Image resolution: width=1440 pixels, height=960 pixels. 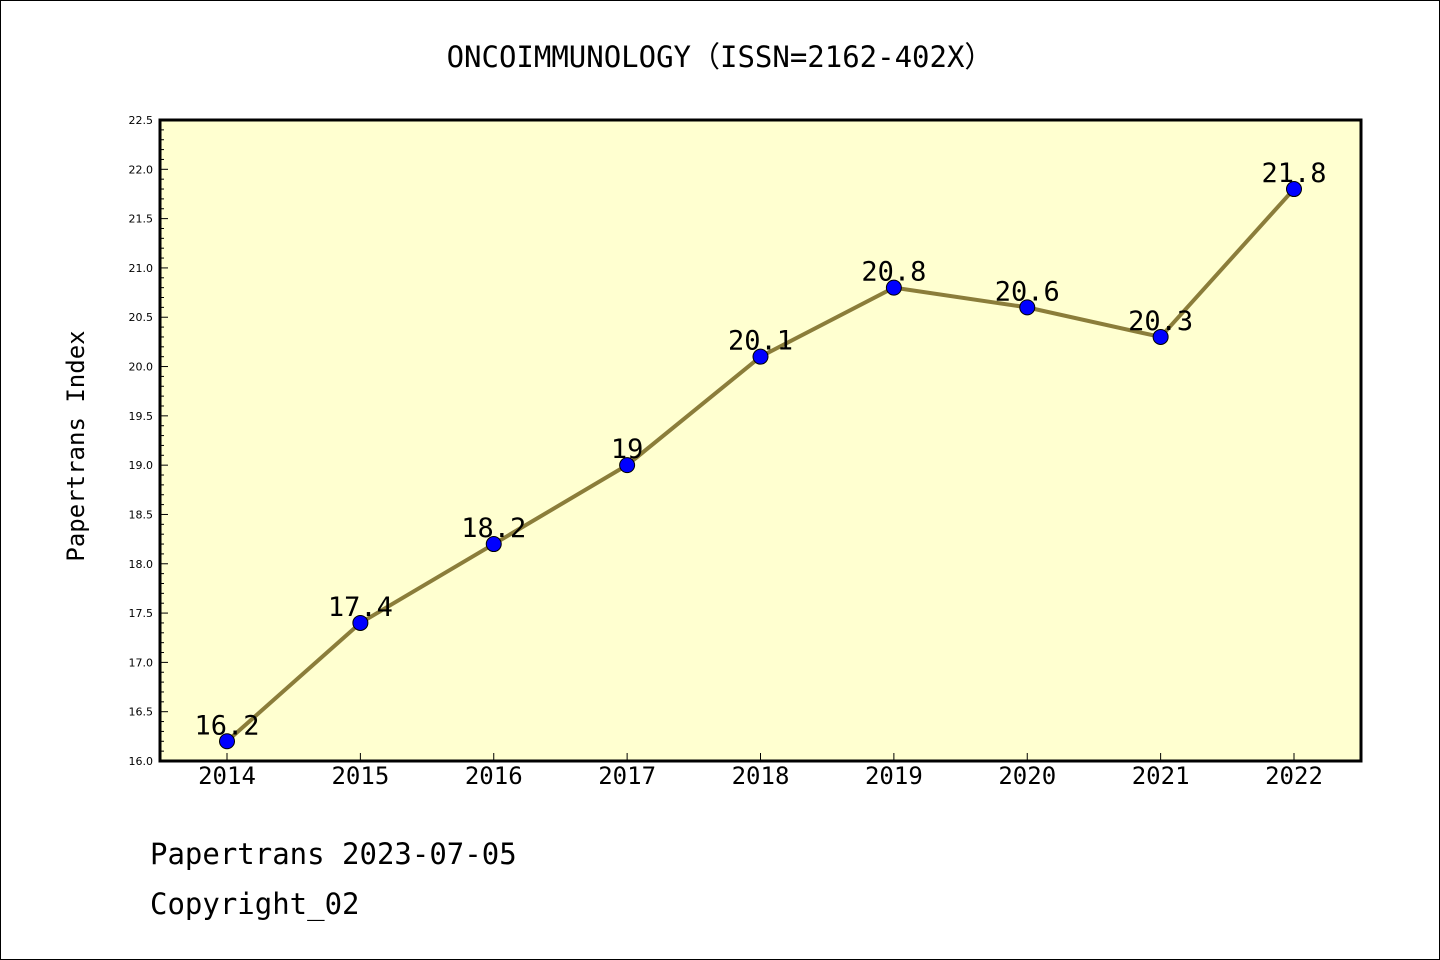 I want to click on x-axis: 2014 2015 2016 2017 2018 2019 2020 2021 2022, so click(x=760, y=771).